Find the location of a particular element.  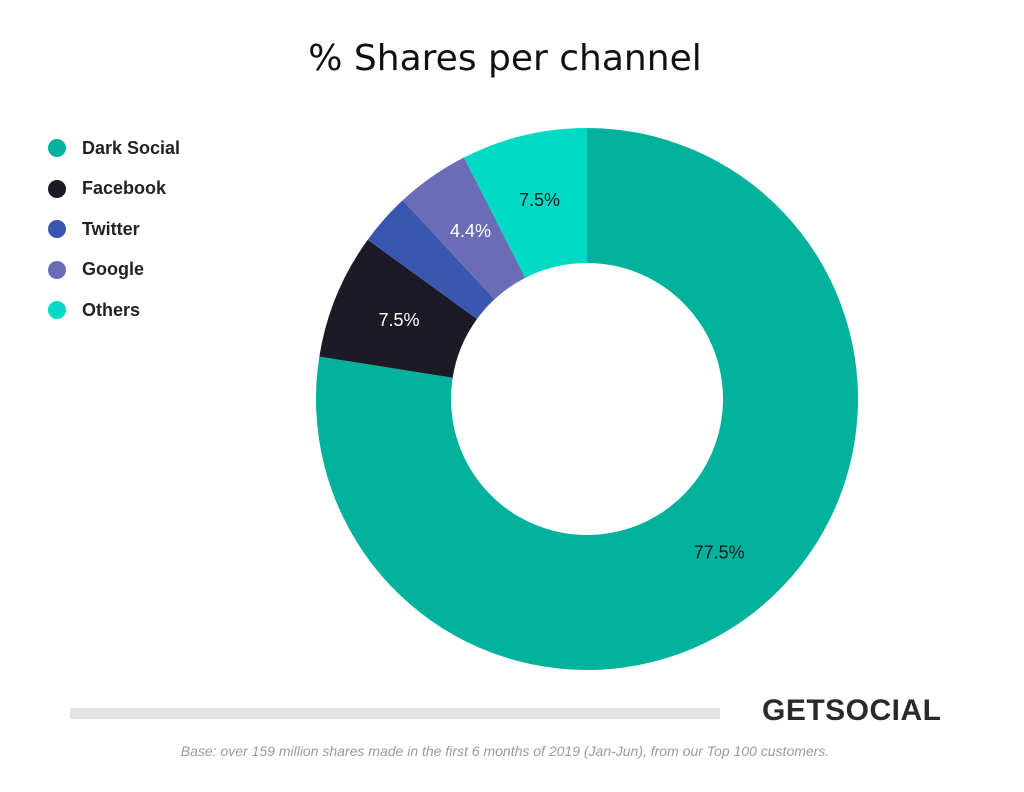

data-label-dark-social: 77.5% is located at coordinates (719, 552).